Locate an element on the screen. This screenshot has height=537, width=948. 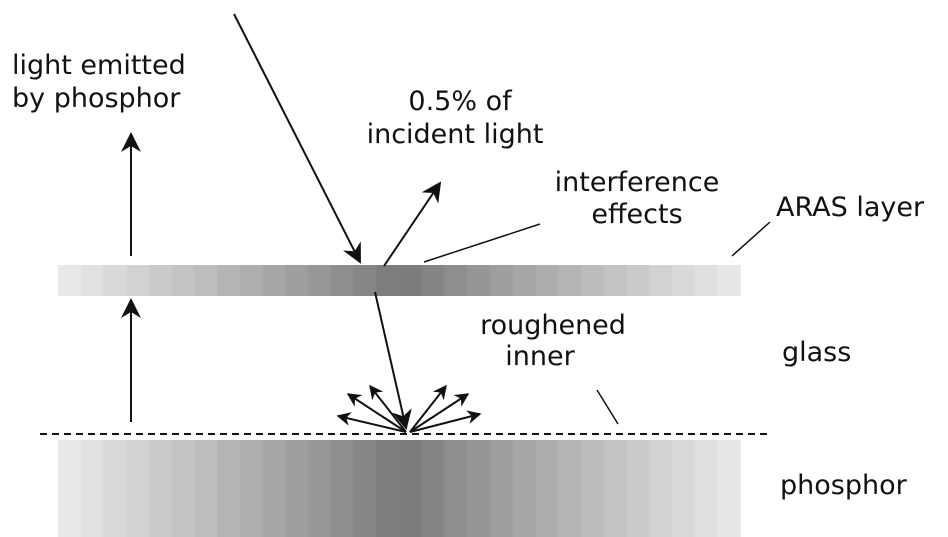
scatter-arrows is located at coordinates (409, 408).